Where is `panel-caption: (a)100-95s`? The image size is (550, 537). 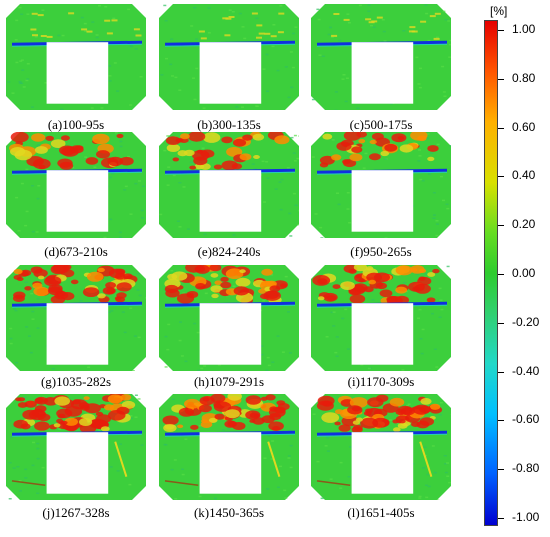 panel-caption: (a)100-95s is located at coordinates (76, 124).